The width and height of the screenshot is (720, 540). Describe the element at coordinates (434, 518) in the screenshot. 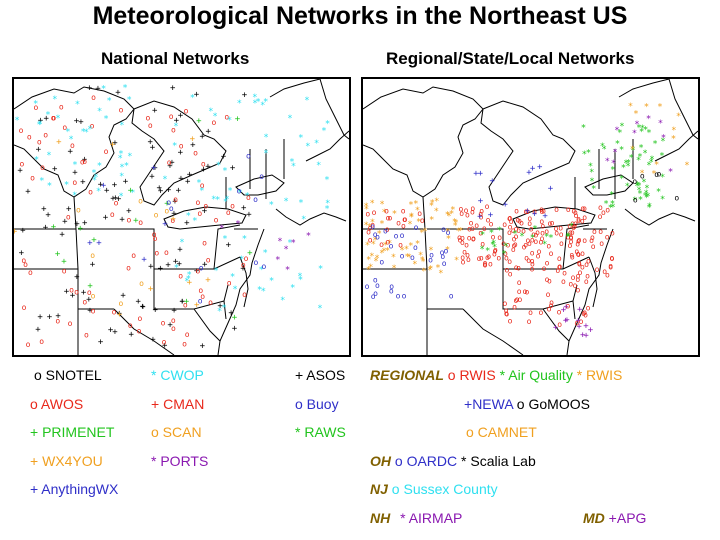

I see `legend-label: AIRMAP` at that location.